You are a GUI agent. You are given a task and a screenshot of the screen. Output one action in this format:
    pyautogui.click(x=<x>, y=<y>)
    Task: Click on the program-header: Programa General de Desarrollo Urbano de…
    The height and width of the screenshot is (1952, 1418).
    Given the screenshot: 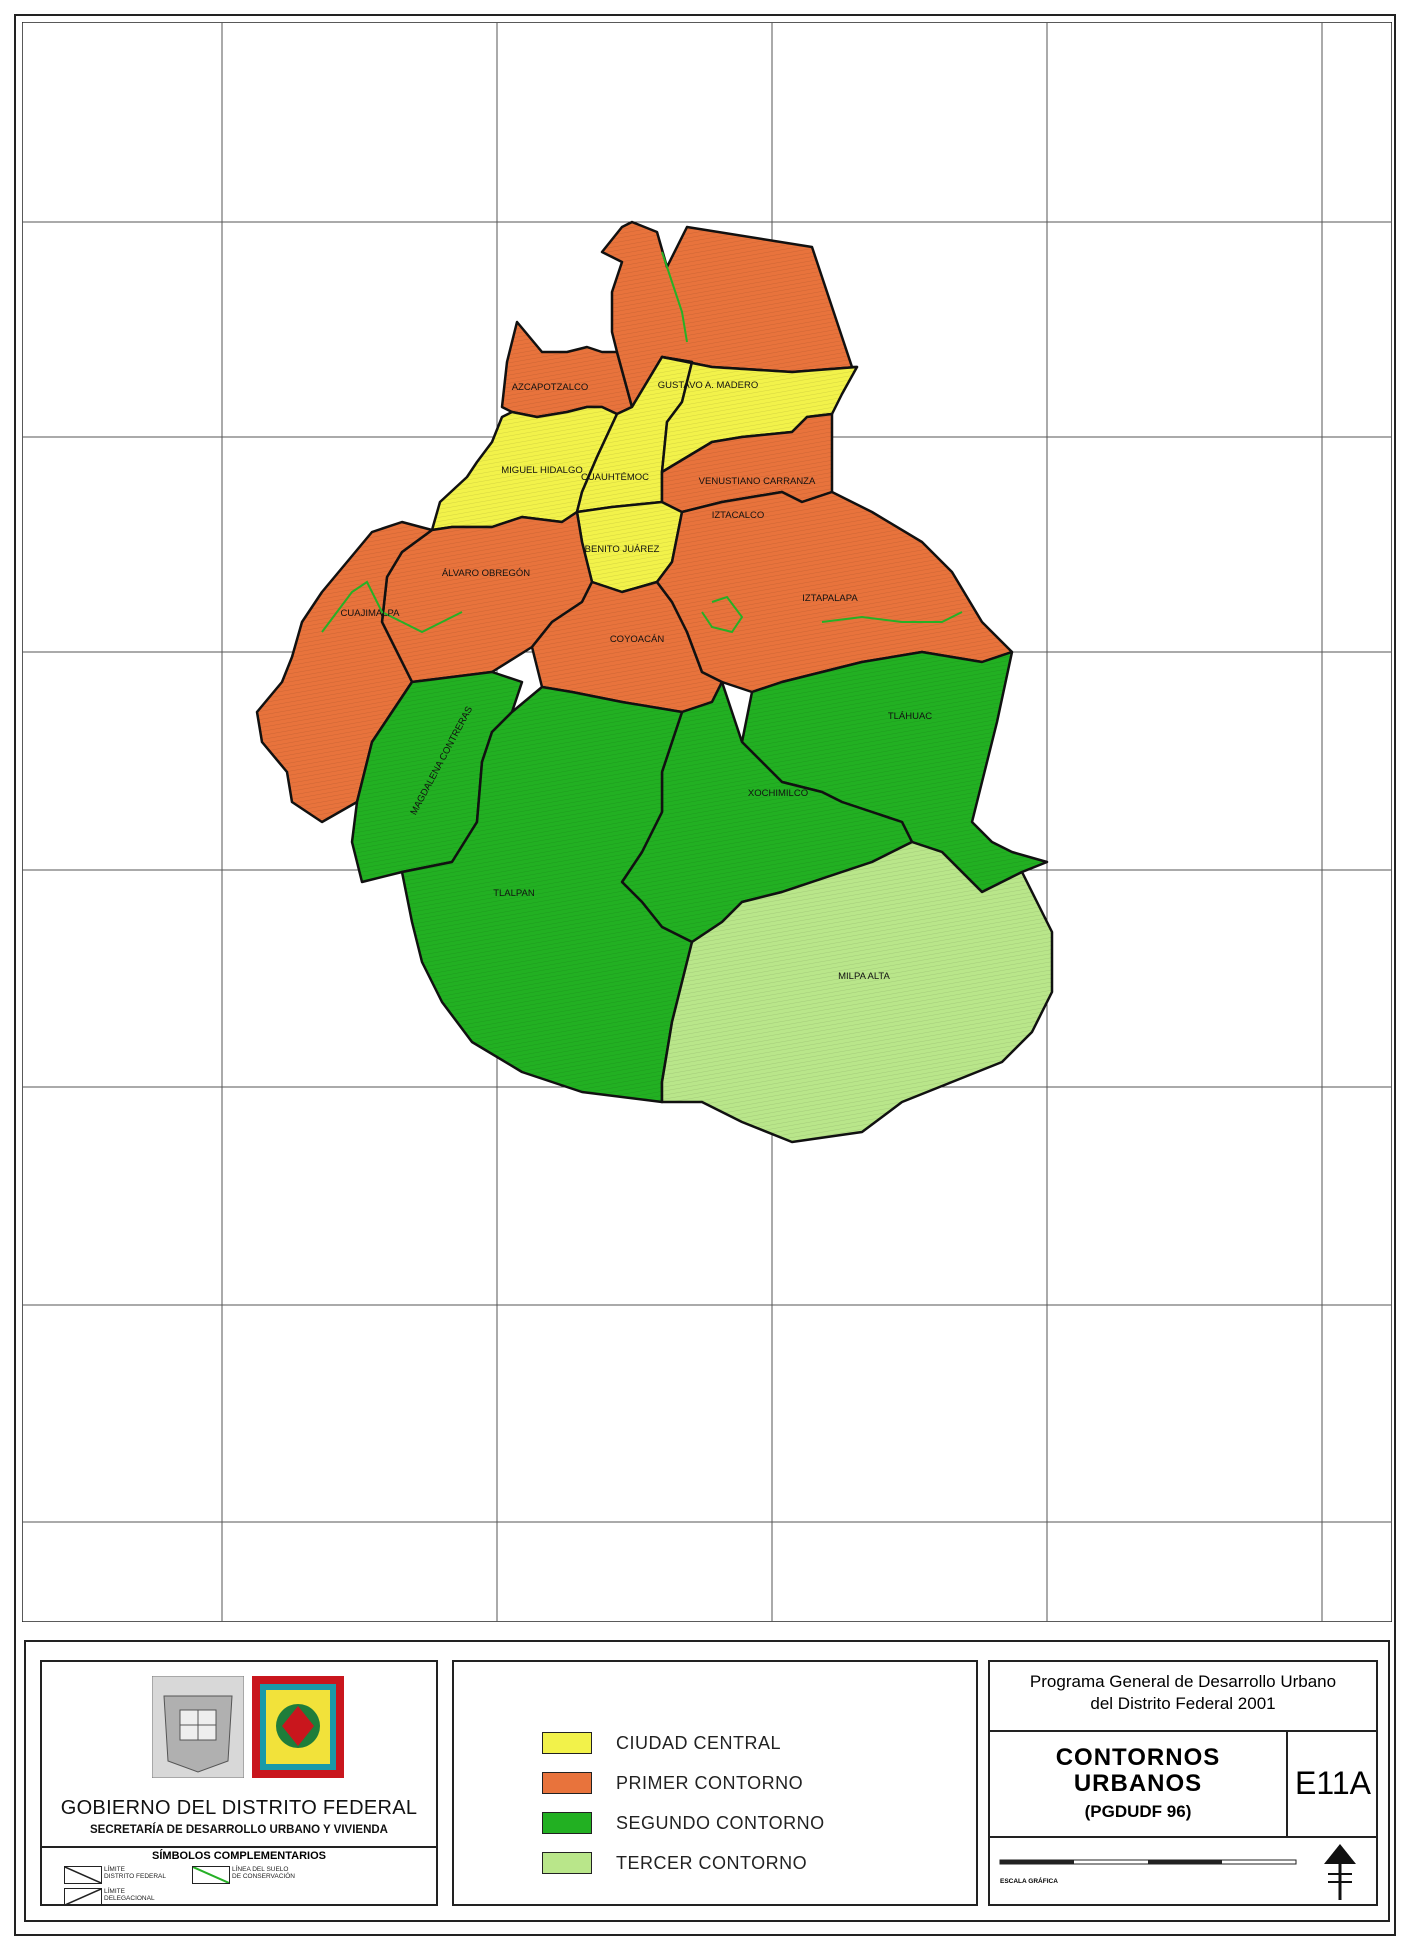 What is the action you would take?
    pyautogui.click(x=1183, y=1697)
    